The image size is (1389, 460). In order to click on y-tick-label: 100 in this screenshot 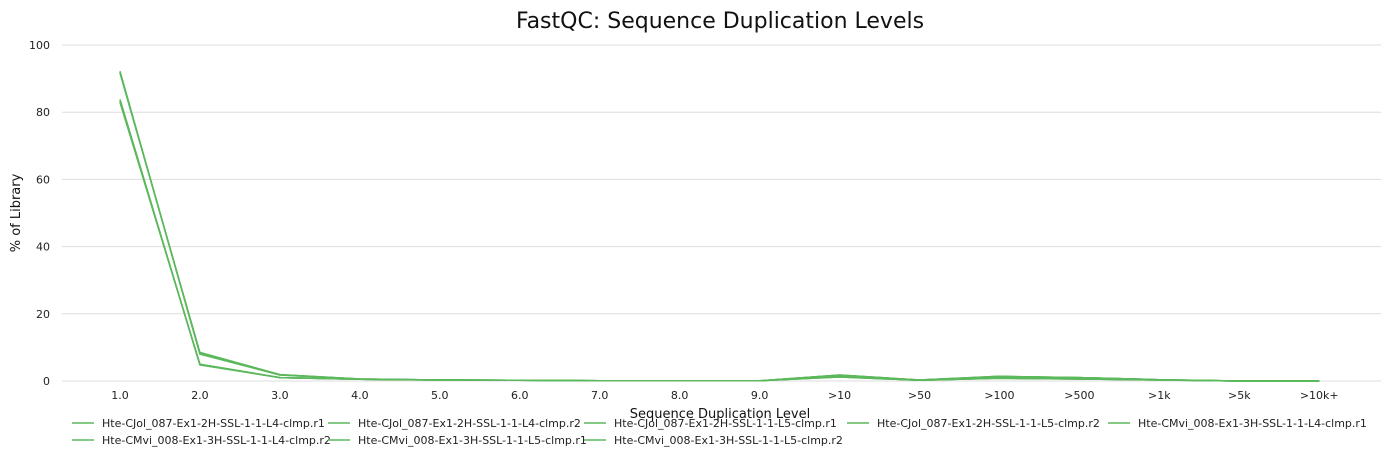, I will do `click(39, 45)`.